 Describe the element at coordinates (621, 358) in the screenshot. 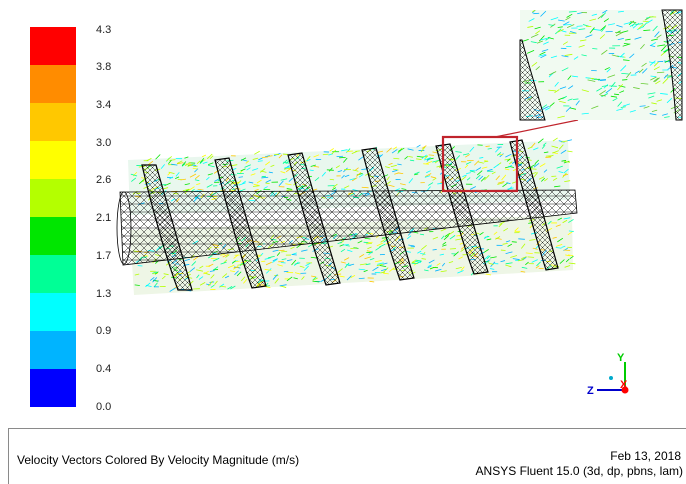

I see `y-axis-label: Y` at that location.